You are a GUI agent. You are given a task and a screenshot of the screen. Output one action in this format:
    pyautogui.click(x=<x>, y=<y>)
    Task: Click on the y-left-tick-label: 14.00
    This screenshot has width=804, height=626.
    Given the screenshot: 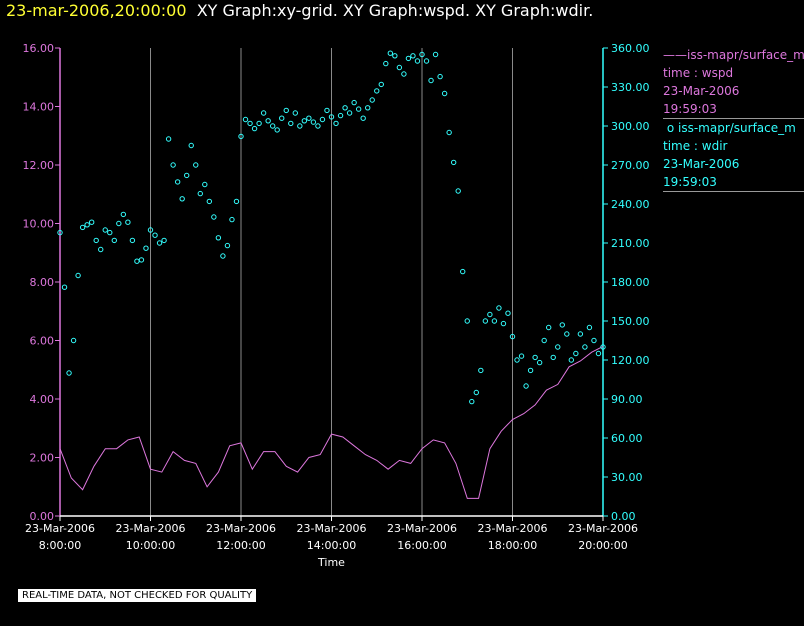 What is the action you would take?
    pyautogui.click(x=39, y=107)
    